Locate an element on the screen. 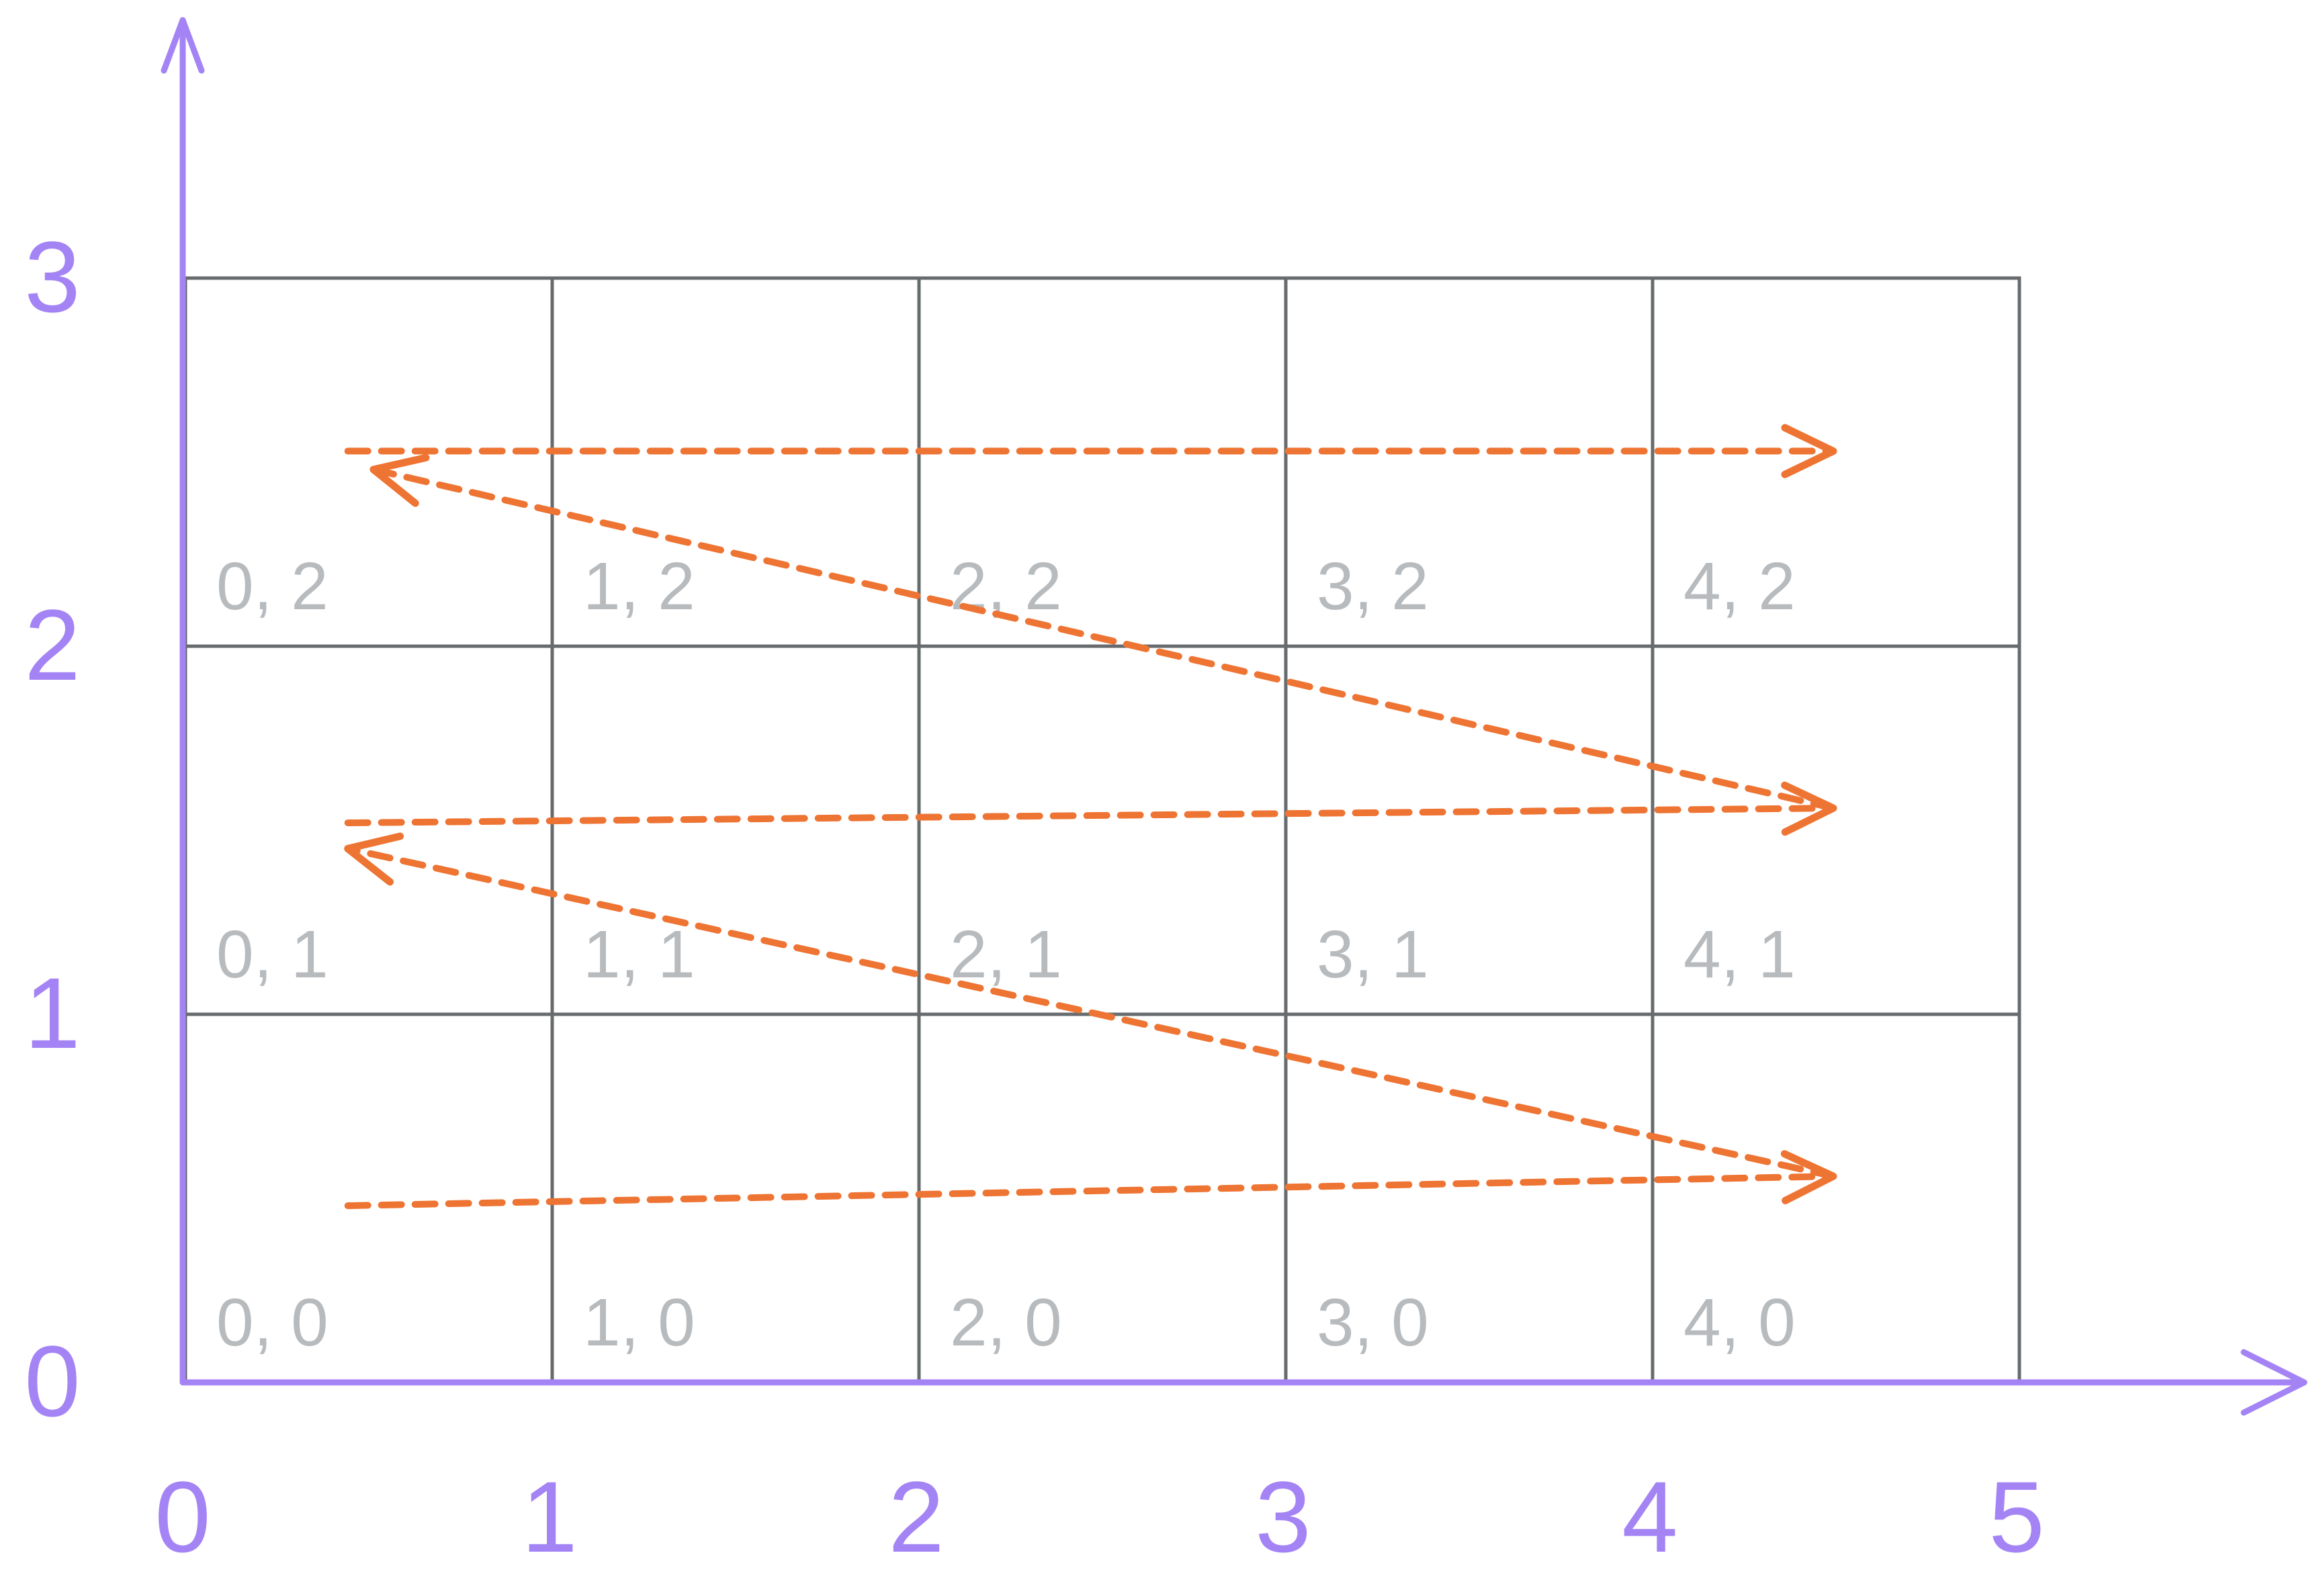 Image resolution: width=2321 pixels, height=1596 pixels. cell-label-0-2: 0, 2 is located at coordinates (272, 586).